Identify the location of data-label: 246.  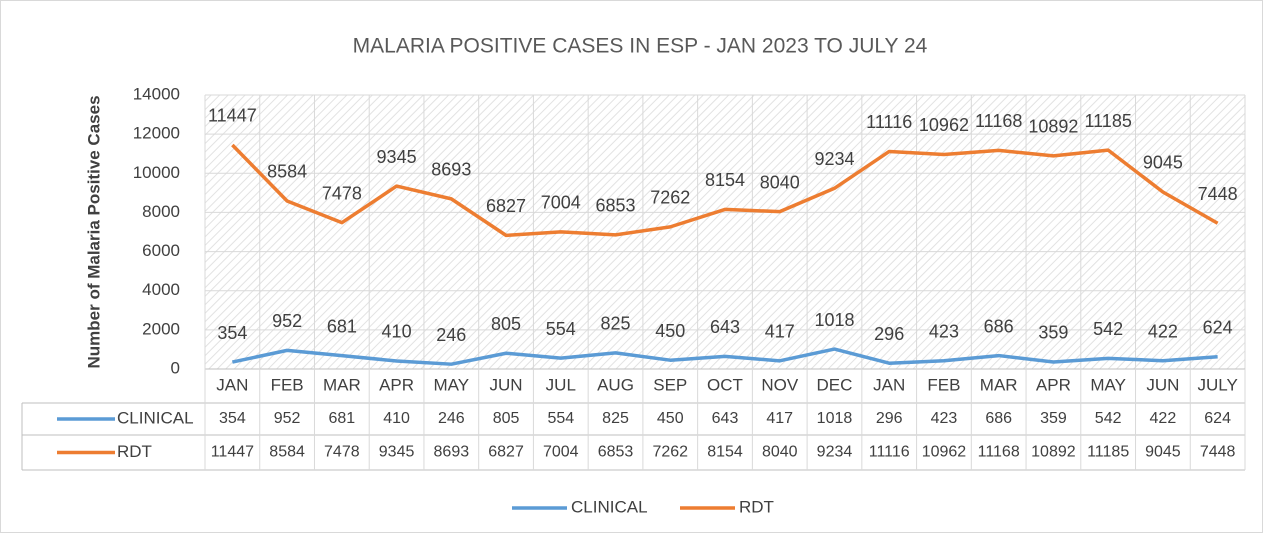
(451, 335).